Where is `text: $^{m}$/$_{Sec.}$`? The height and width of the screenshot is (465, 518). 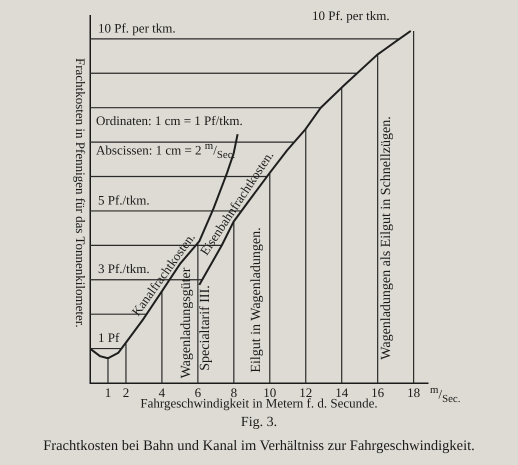
text: $^{m}$/$_{Sec.}$ is located at coordinates (445, 394).